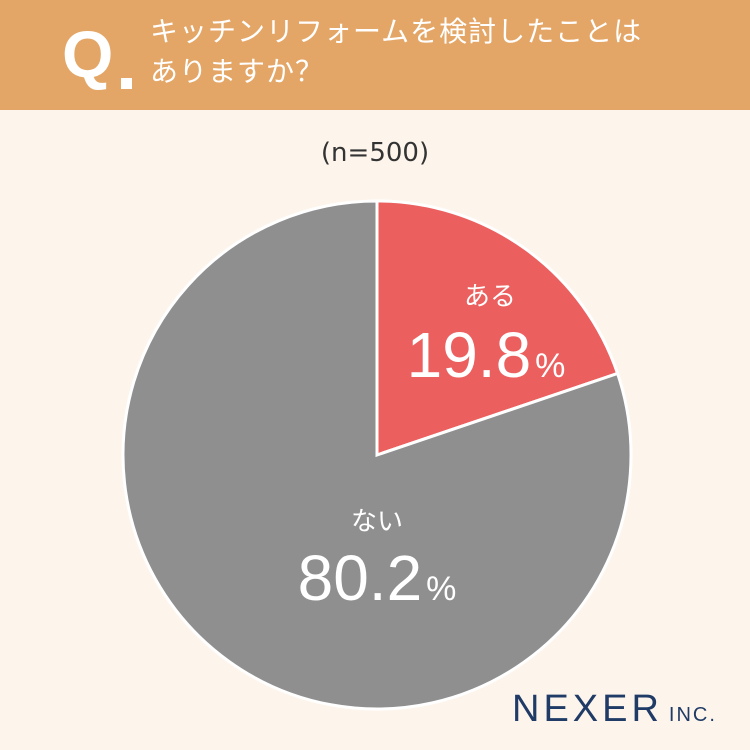 The image size is (750, 750). I want to click on question-text: キッチンリフォームを検討したことは ありますか？, so click(440, 52).